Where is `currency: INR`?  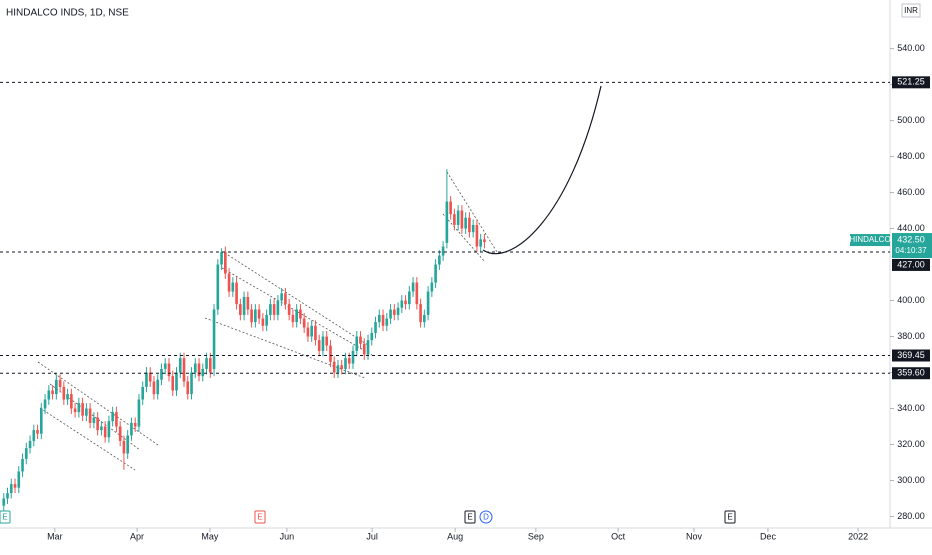 currency: INR is located at coordinates (911, 10).